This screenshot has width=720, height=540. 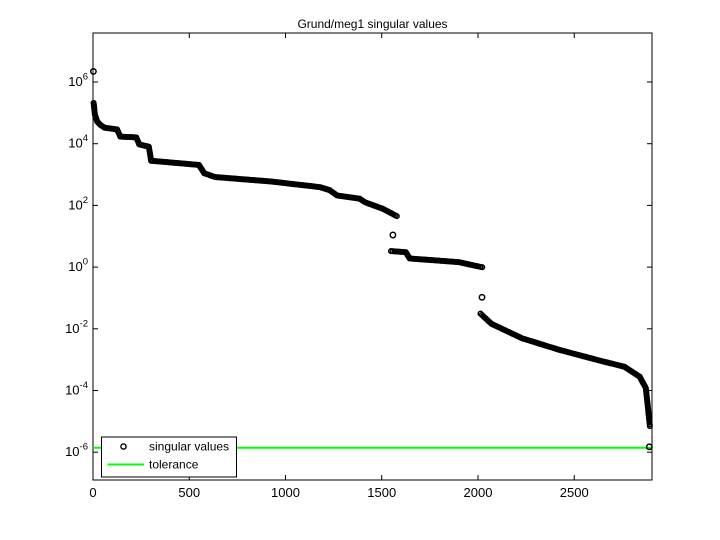 I want to click on legend-label-tolerance: tolerance, so click(x=174, y=465).